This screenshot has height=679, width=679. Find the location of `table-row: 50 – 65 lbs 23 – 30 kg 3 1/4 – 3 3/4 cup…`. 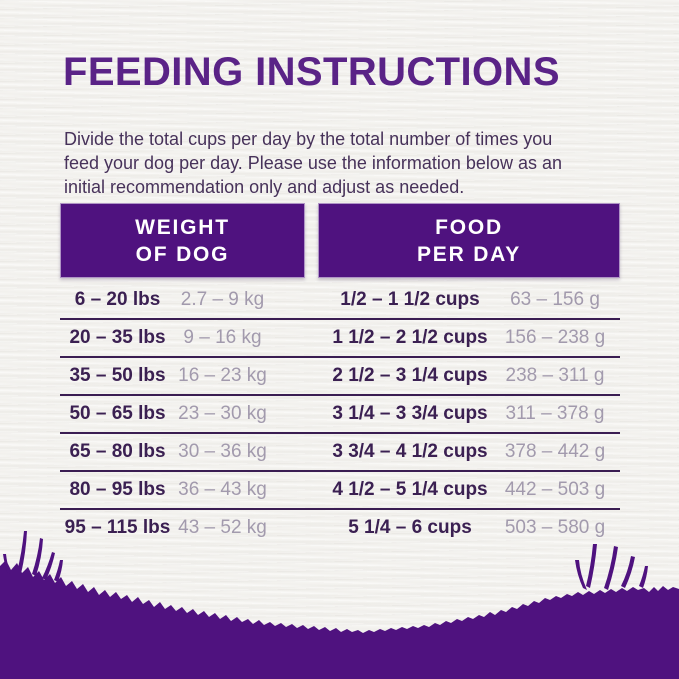

table-row: 50 – 65 lbs 23 – 30 kg 3 1/4 – 3 3/4 cup… is located at coordinates (340, 414).